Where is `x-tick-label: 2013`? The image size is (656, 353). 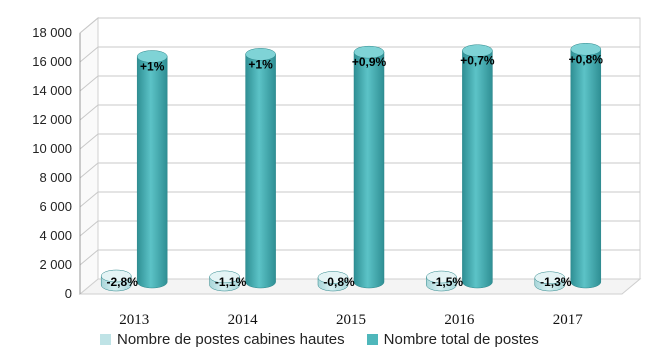
x-tick-label: 2013 is located at coordinates (134, 320).